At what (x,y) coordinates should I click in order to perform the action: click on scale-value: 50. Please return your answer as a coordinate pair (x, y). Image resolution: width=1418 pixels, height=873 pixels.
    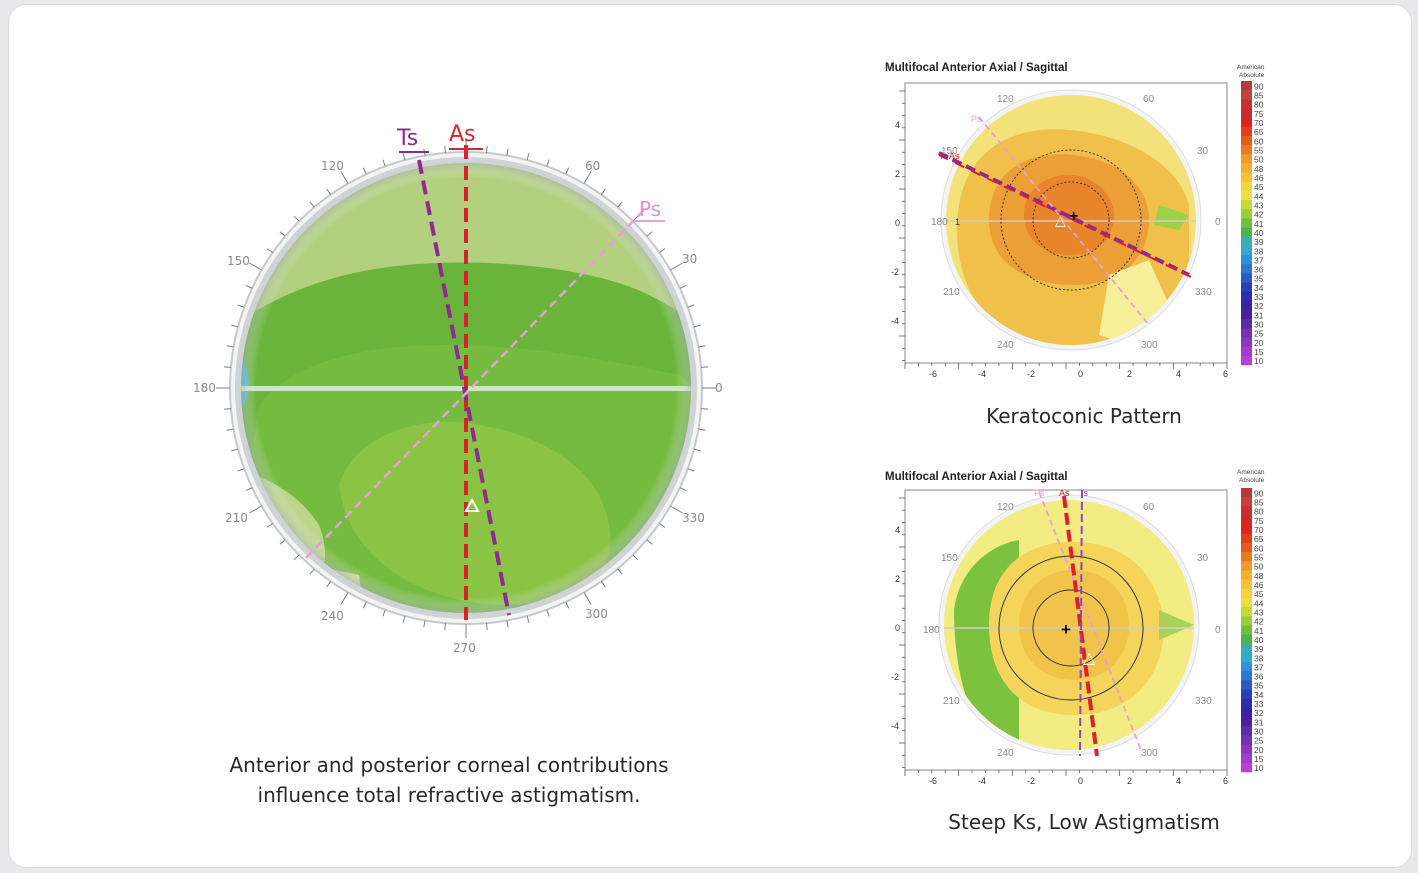
    Looking at the image, I should click on (1259, 567).